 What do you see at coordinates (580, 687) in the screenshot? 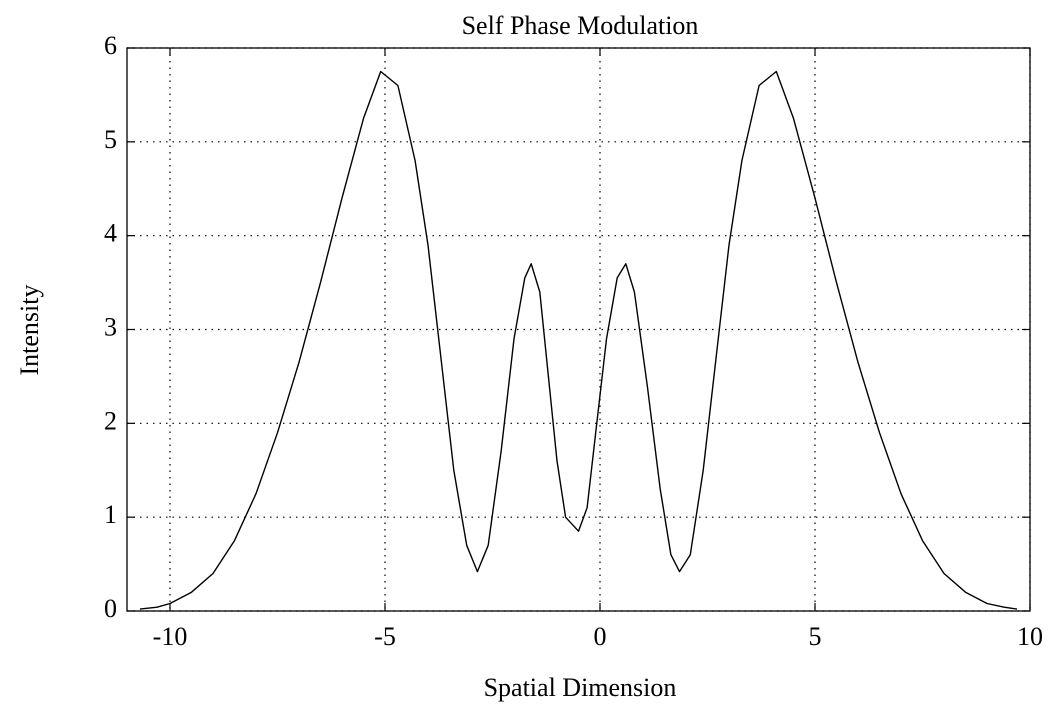
I see `x-axis-label: Spatial Dimension` at bounding box center [580, 687].